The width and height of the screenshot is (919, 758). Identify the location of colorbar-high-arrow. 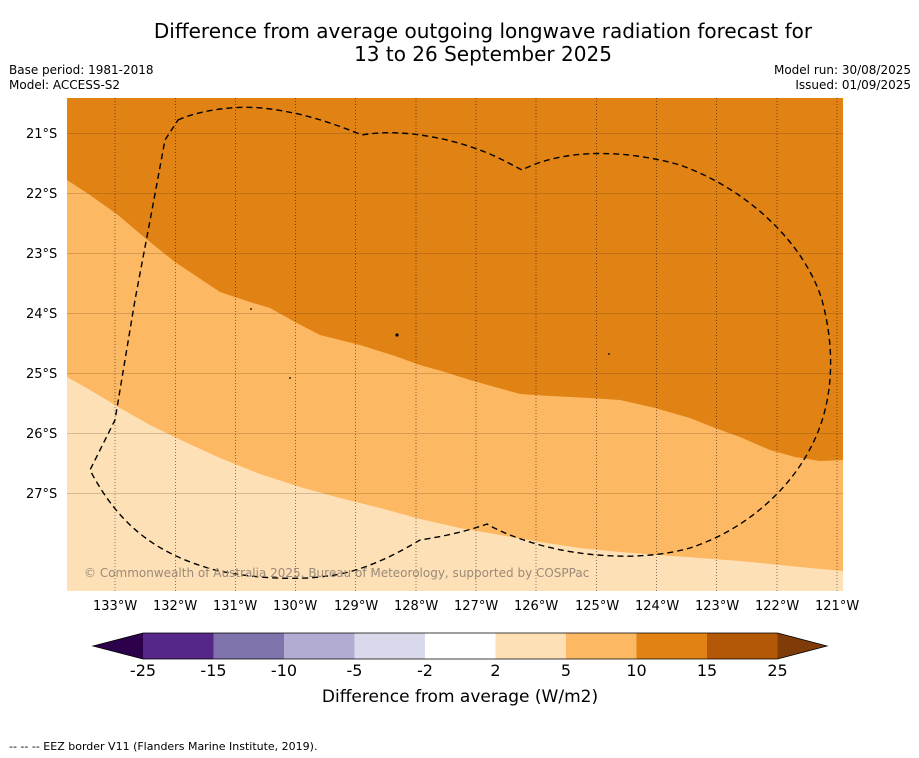
(802, 646).